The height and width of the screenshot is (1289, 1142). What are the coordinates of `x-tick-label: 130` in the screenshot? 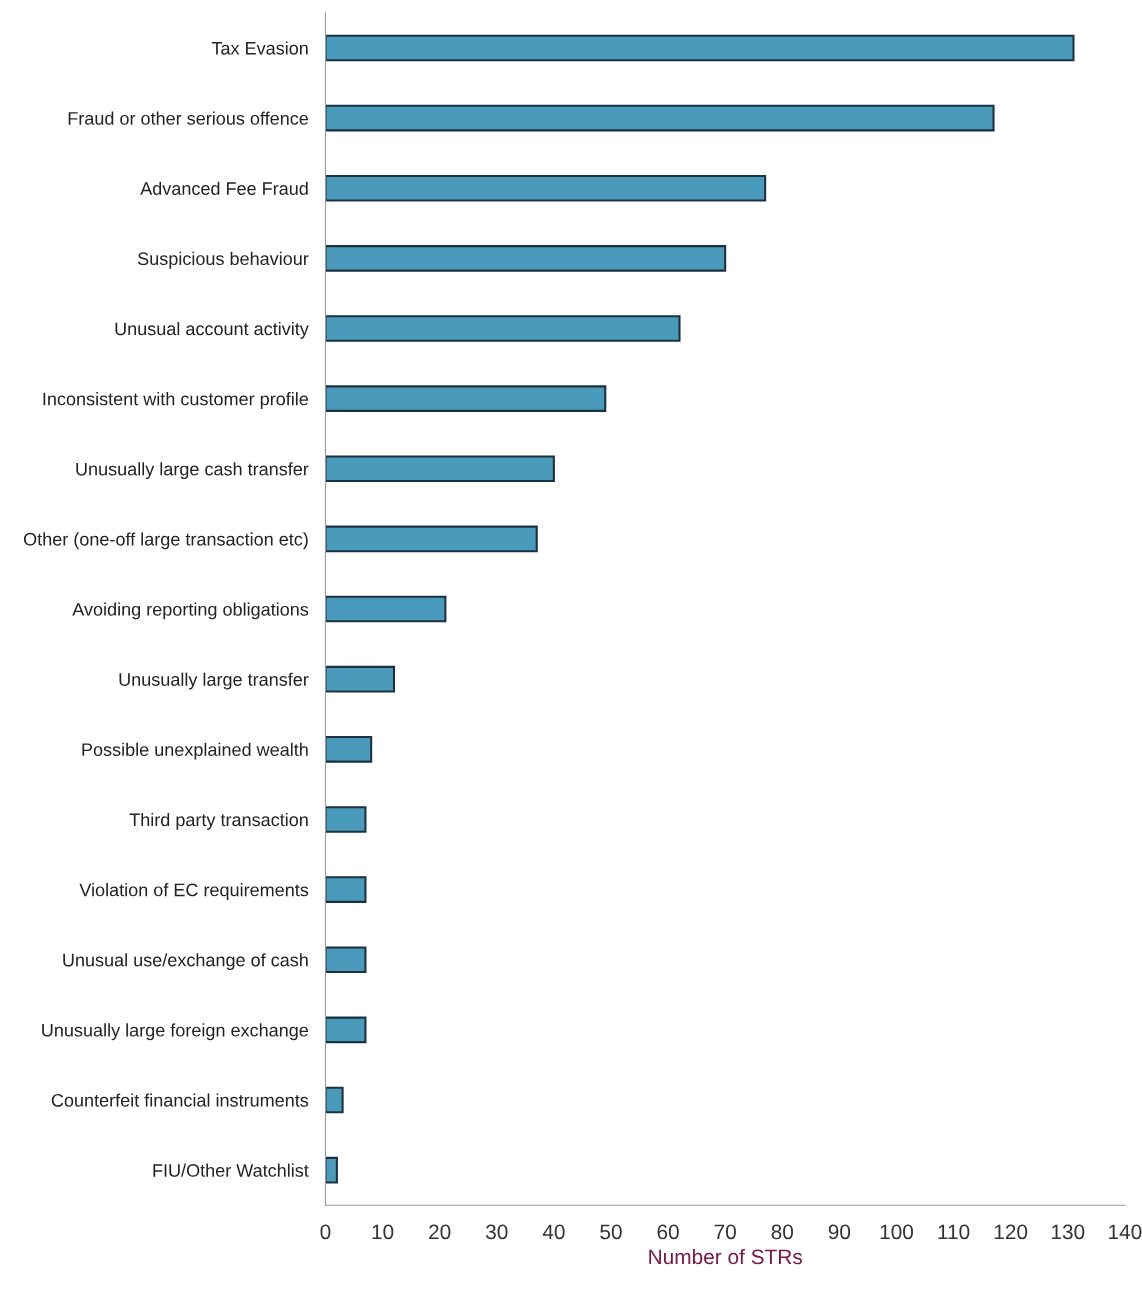 It's located at (1068, 1232).